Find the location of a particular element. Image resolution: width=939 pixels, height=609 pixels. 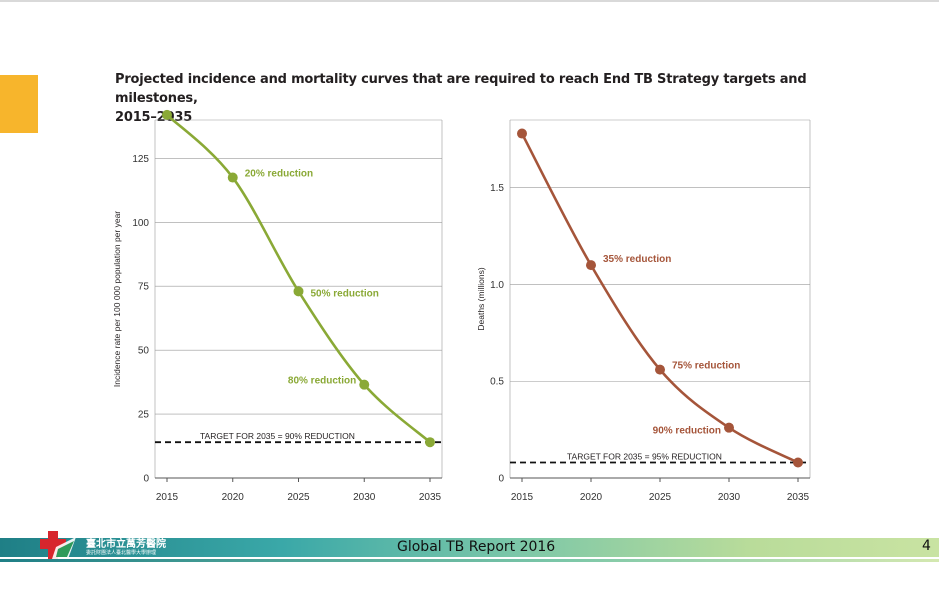

y-tick-label: 100 is located at coordinates (140, 223).